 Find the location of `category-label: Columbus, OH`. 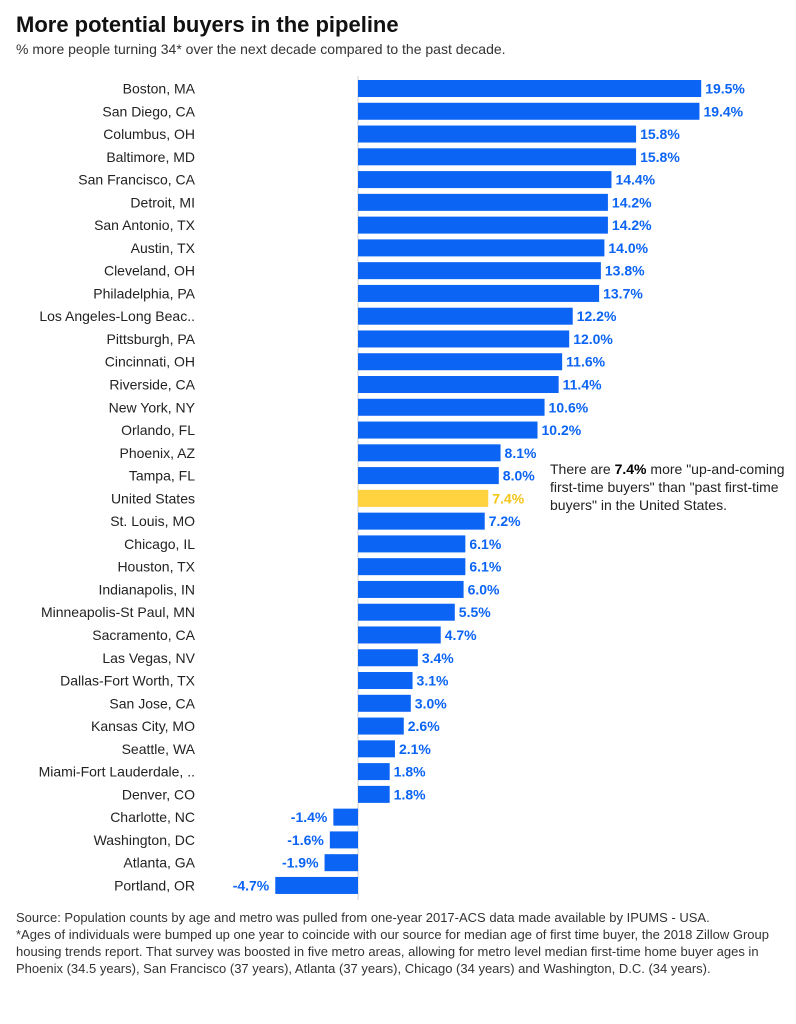

category-label: Columbus, OH is located at coordinates (149, 134).